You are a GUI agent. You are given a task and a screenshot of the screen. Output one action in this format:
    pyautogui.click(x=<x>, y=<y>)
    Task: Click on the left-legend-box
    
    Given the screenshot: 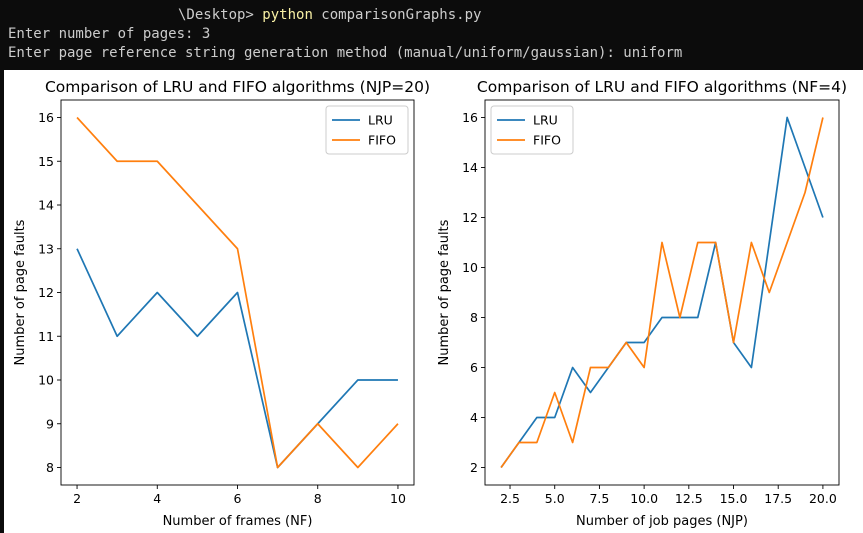 What is the action you would take?
    pyautogui.click(x=367, y=130)
    